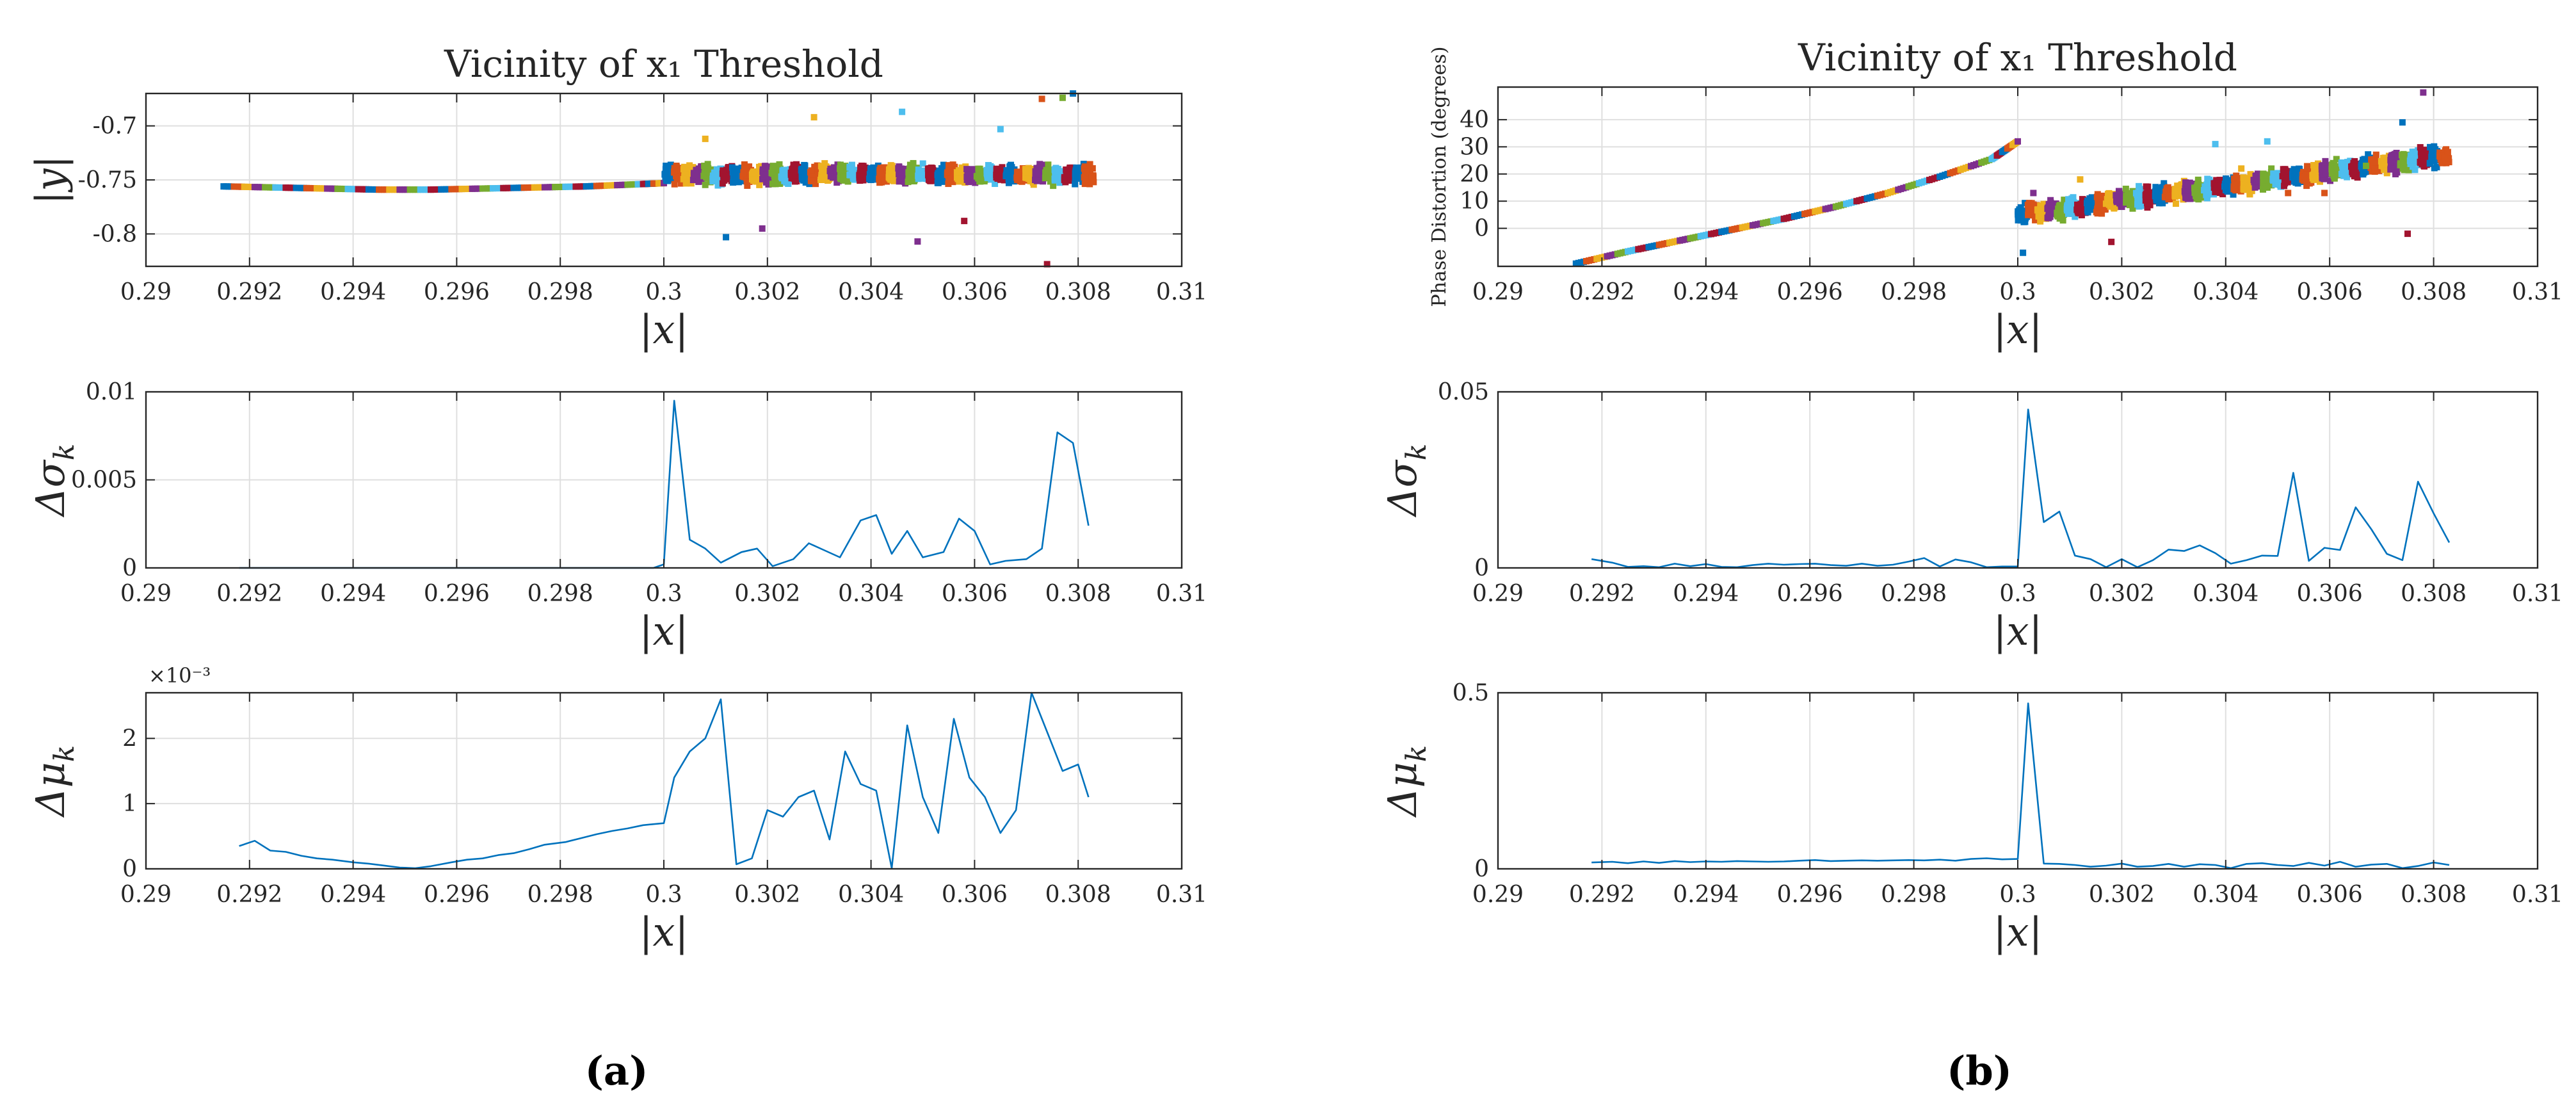 The height and width of the screenshot is (1107, 2576). I want to click on x-tick-label: 0.3, so click(663, 895).